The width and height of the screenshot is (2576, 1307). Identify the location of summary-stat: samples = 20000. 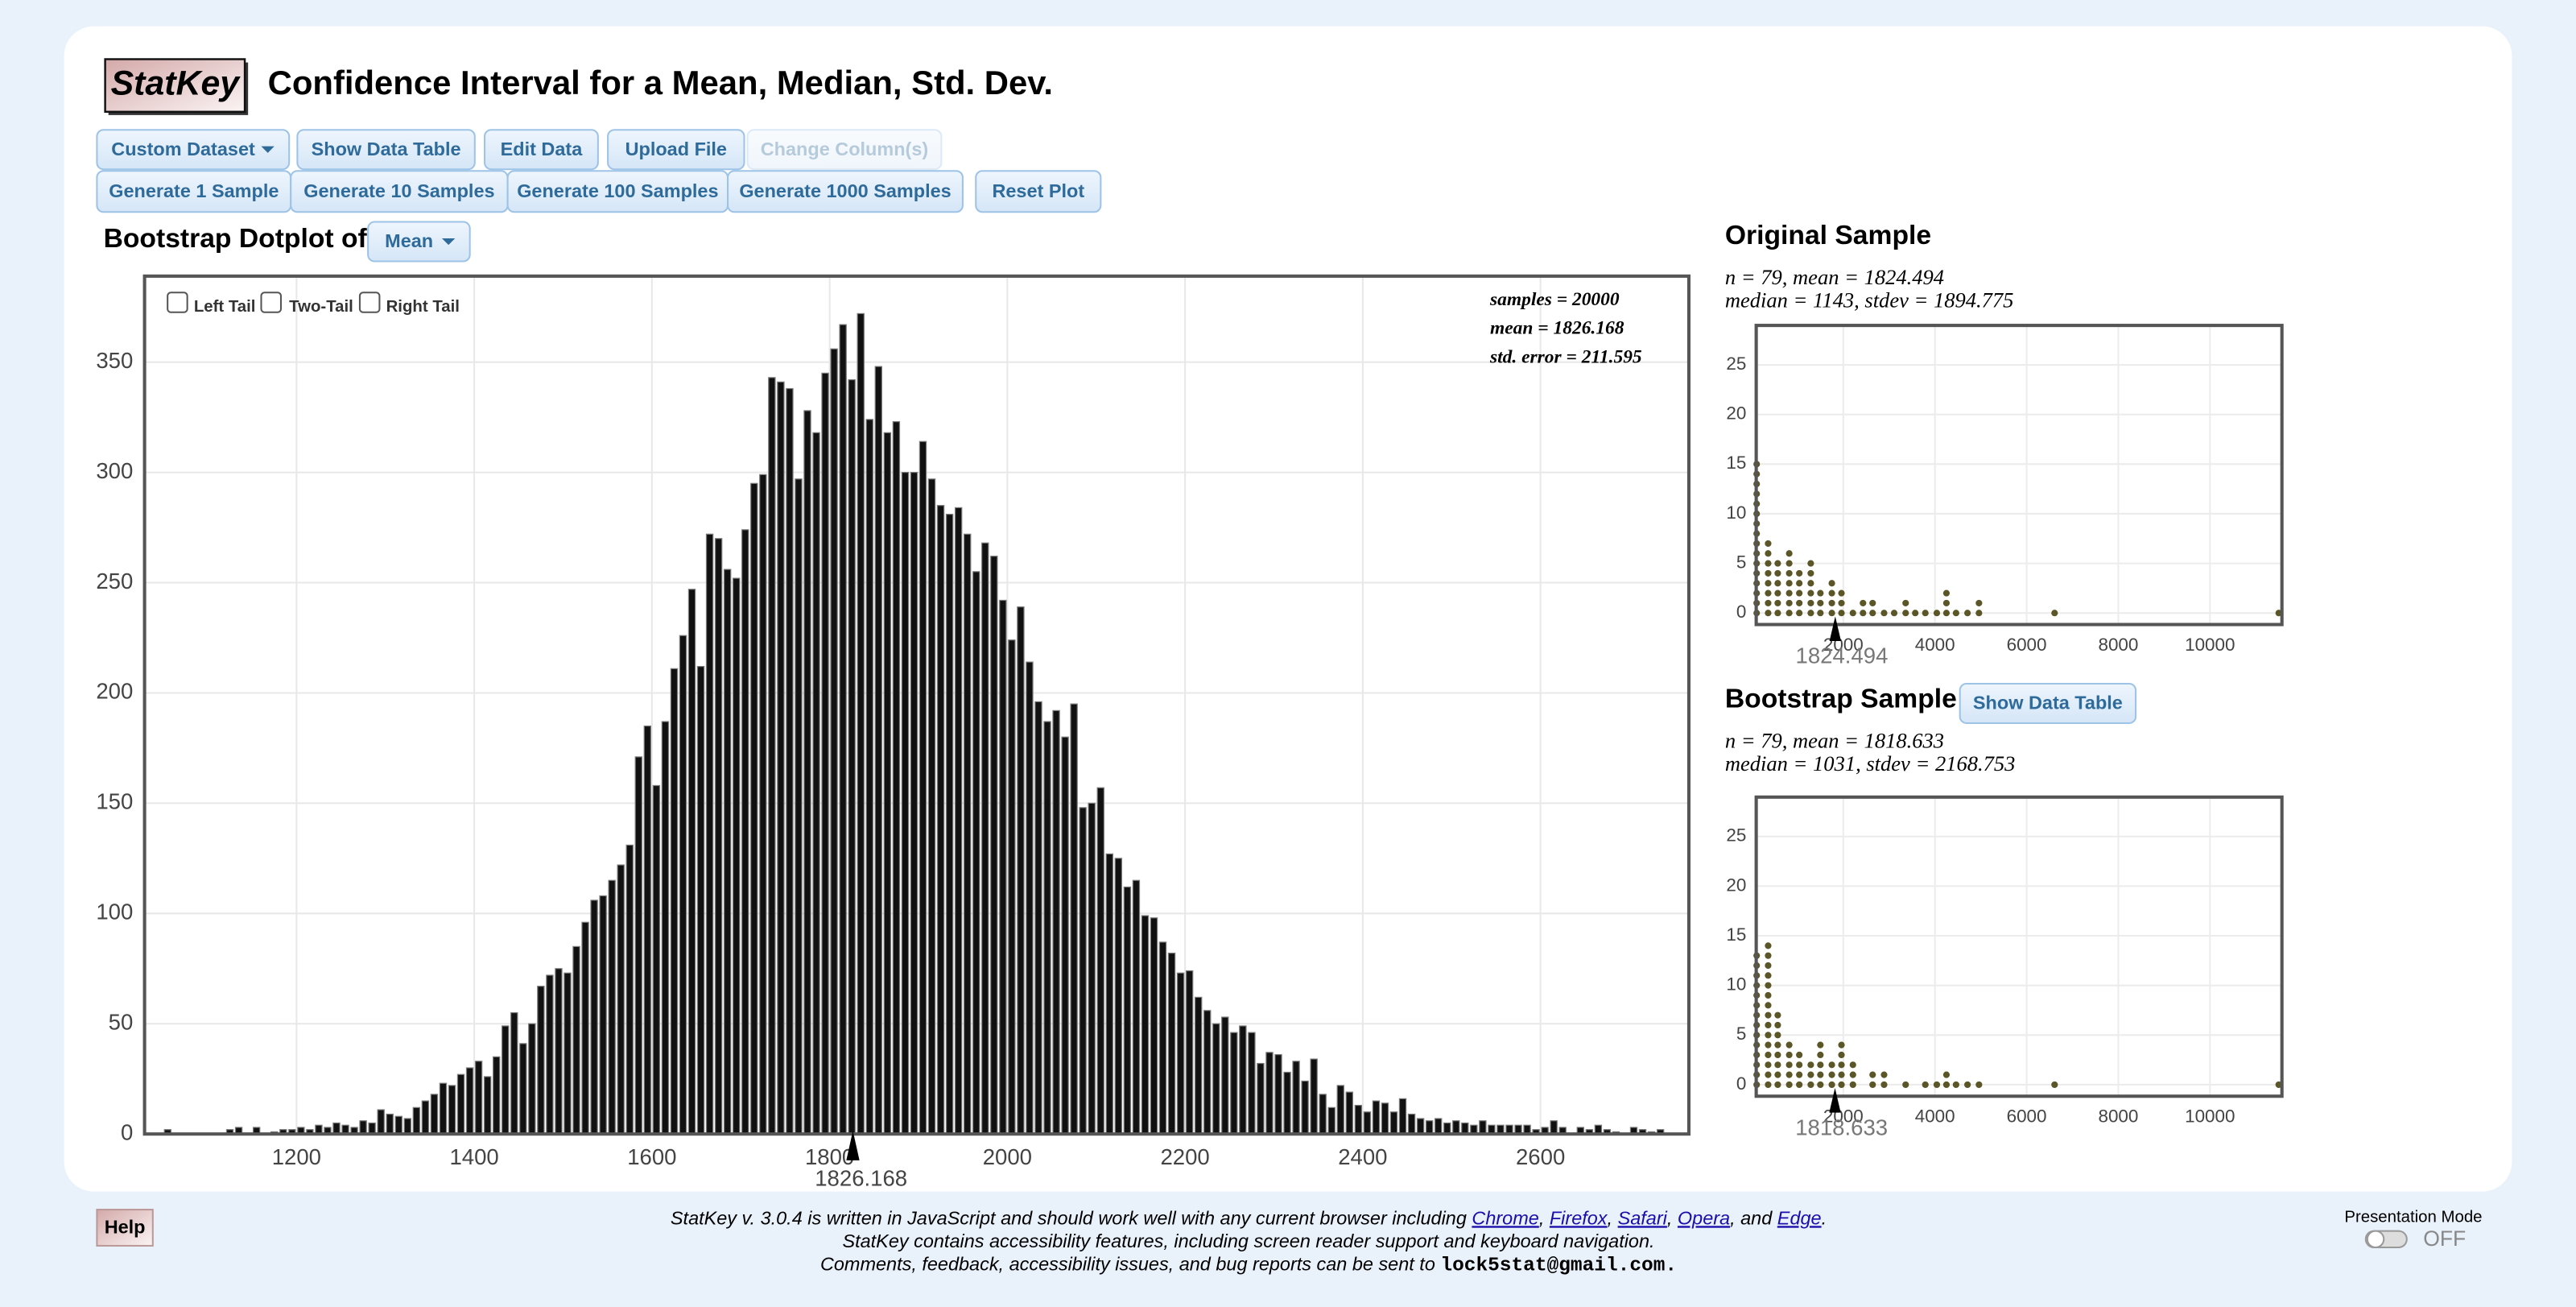
(1554, 300).